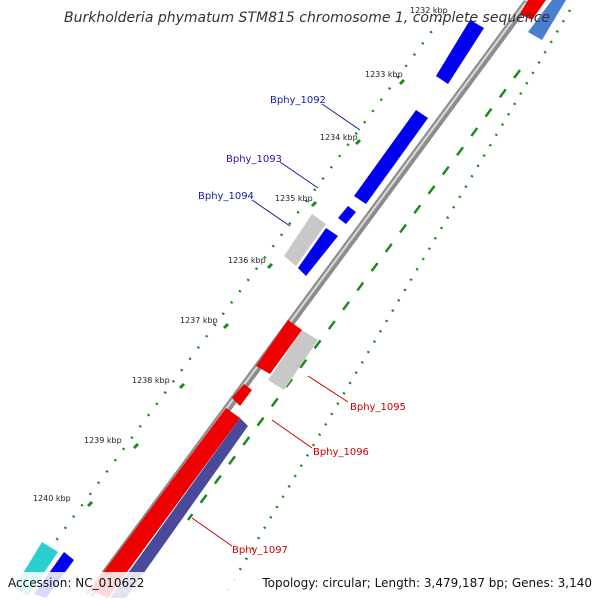  What do you see at coordinates (52, 498) in the screenshot?
I see `tick-label-1240: 1240 kbp` at bounding box center [52, 498].